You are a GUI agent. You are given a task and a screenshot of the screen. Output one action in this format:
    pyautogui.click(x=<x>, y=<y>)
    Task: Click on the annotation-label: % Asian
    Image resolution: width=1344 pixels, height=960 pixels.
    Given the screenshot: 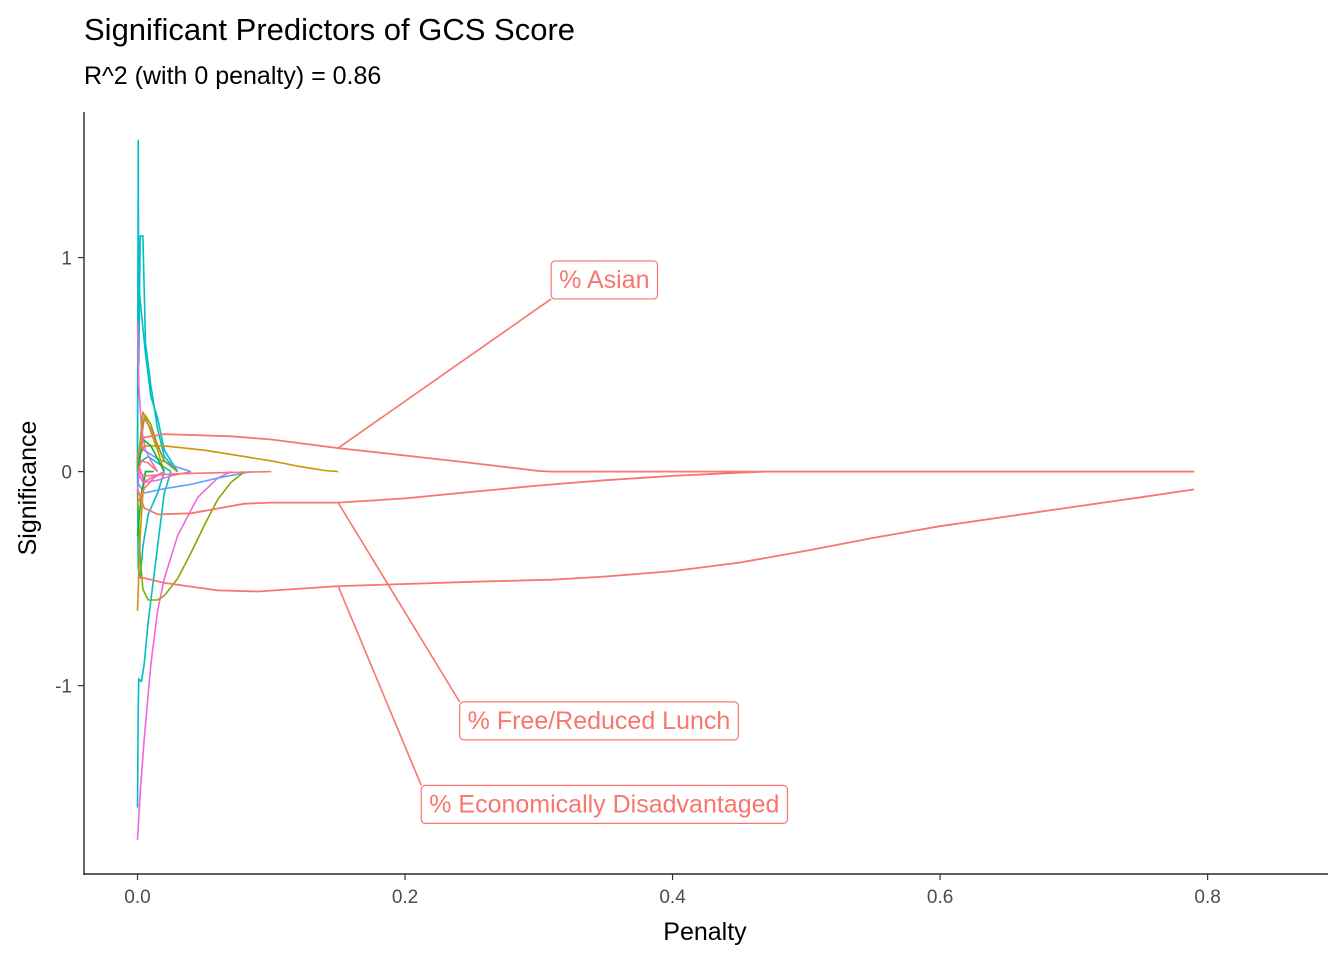 What is the action you would take?
    pyautogui.click(x=604, y=280)
    